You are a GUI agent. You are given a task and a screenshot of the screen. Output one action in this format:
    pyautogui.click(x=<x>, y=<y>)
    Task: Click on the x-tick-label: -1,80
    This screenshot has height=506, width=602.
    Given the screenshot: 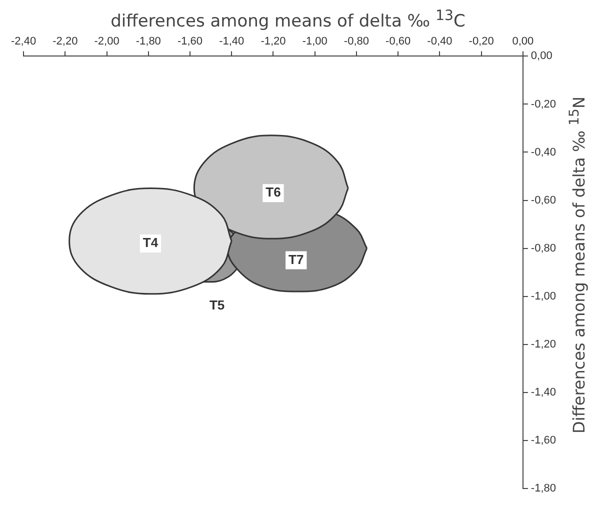 What is the action you would take?
    pyautogui.click(x=148, y=42)
    